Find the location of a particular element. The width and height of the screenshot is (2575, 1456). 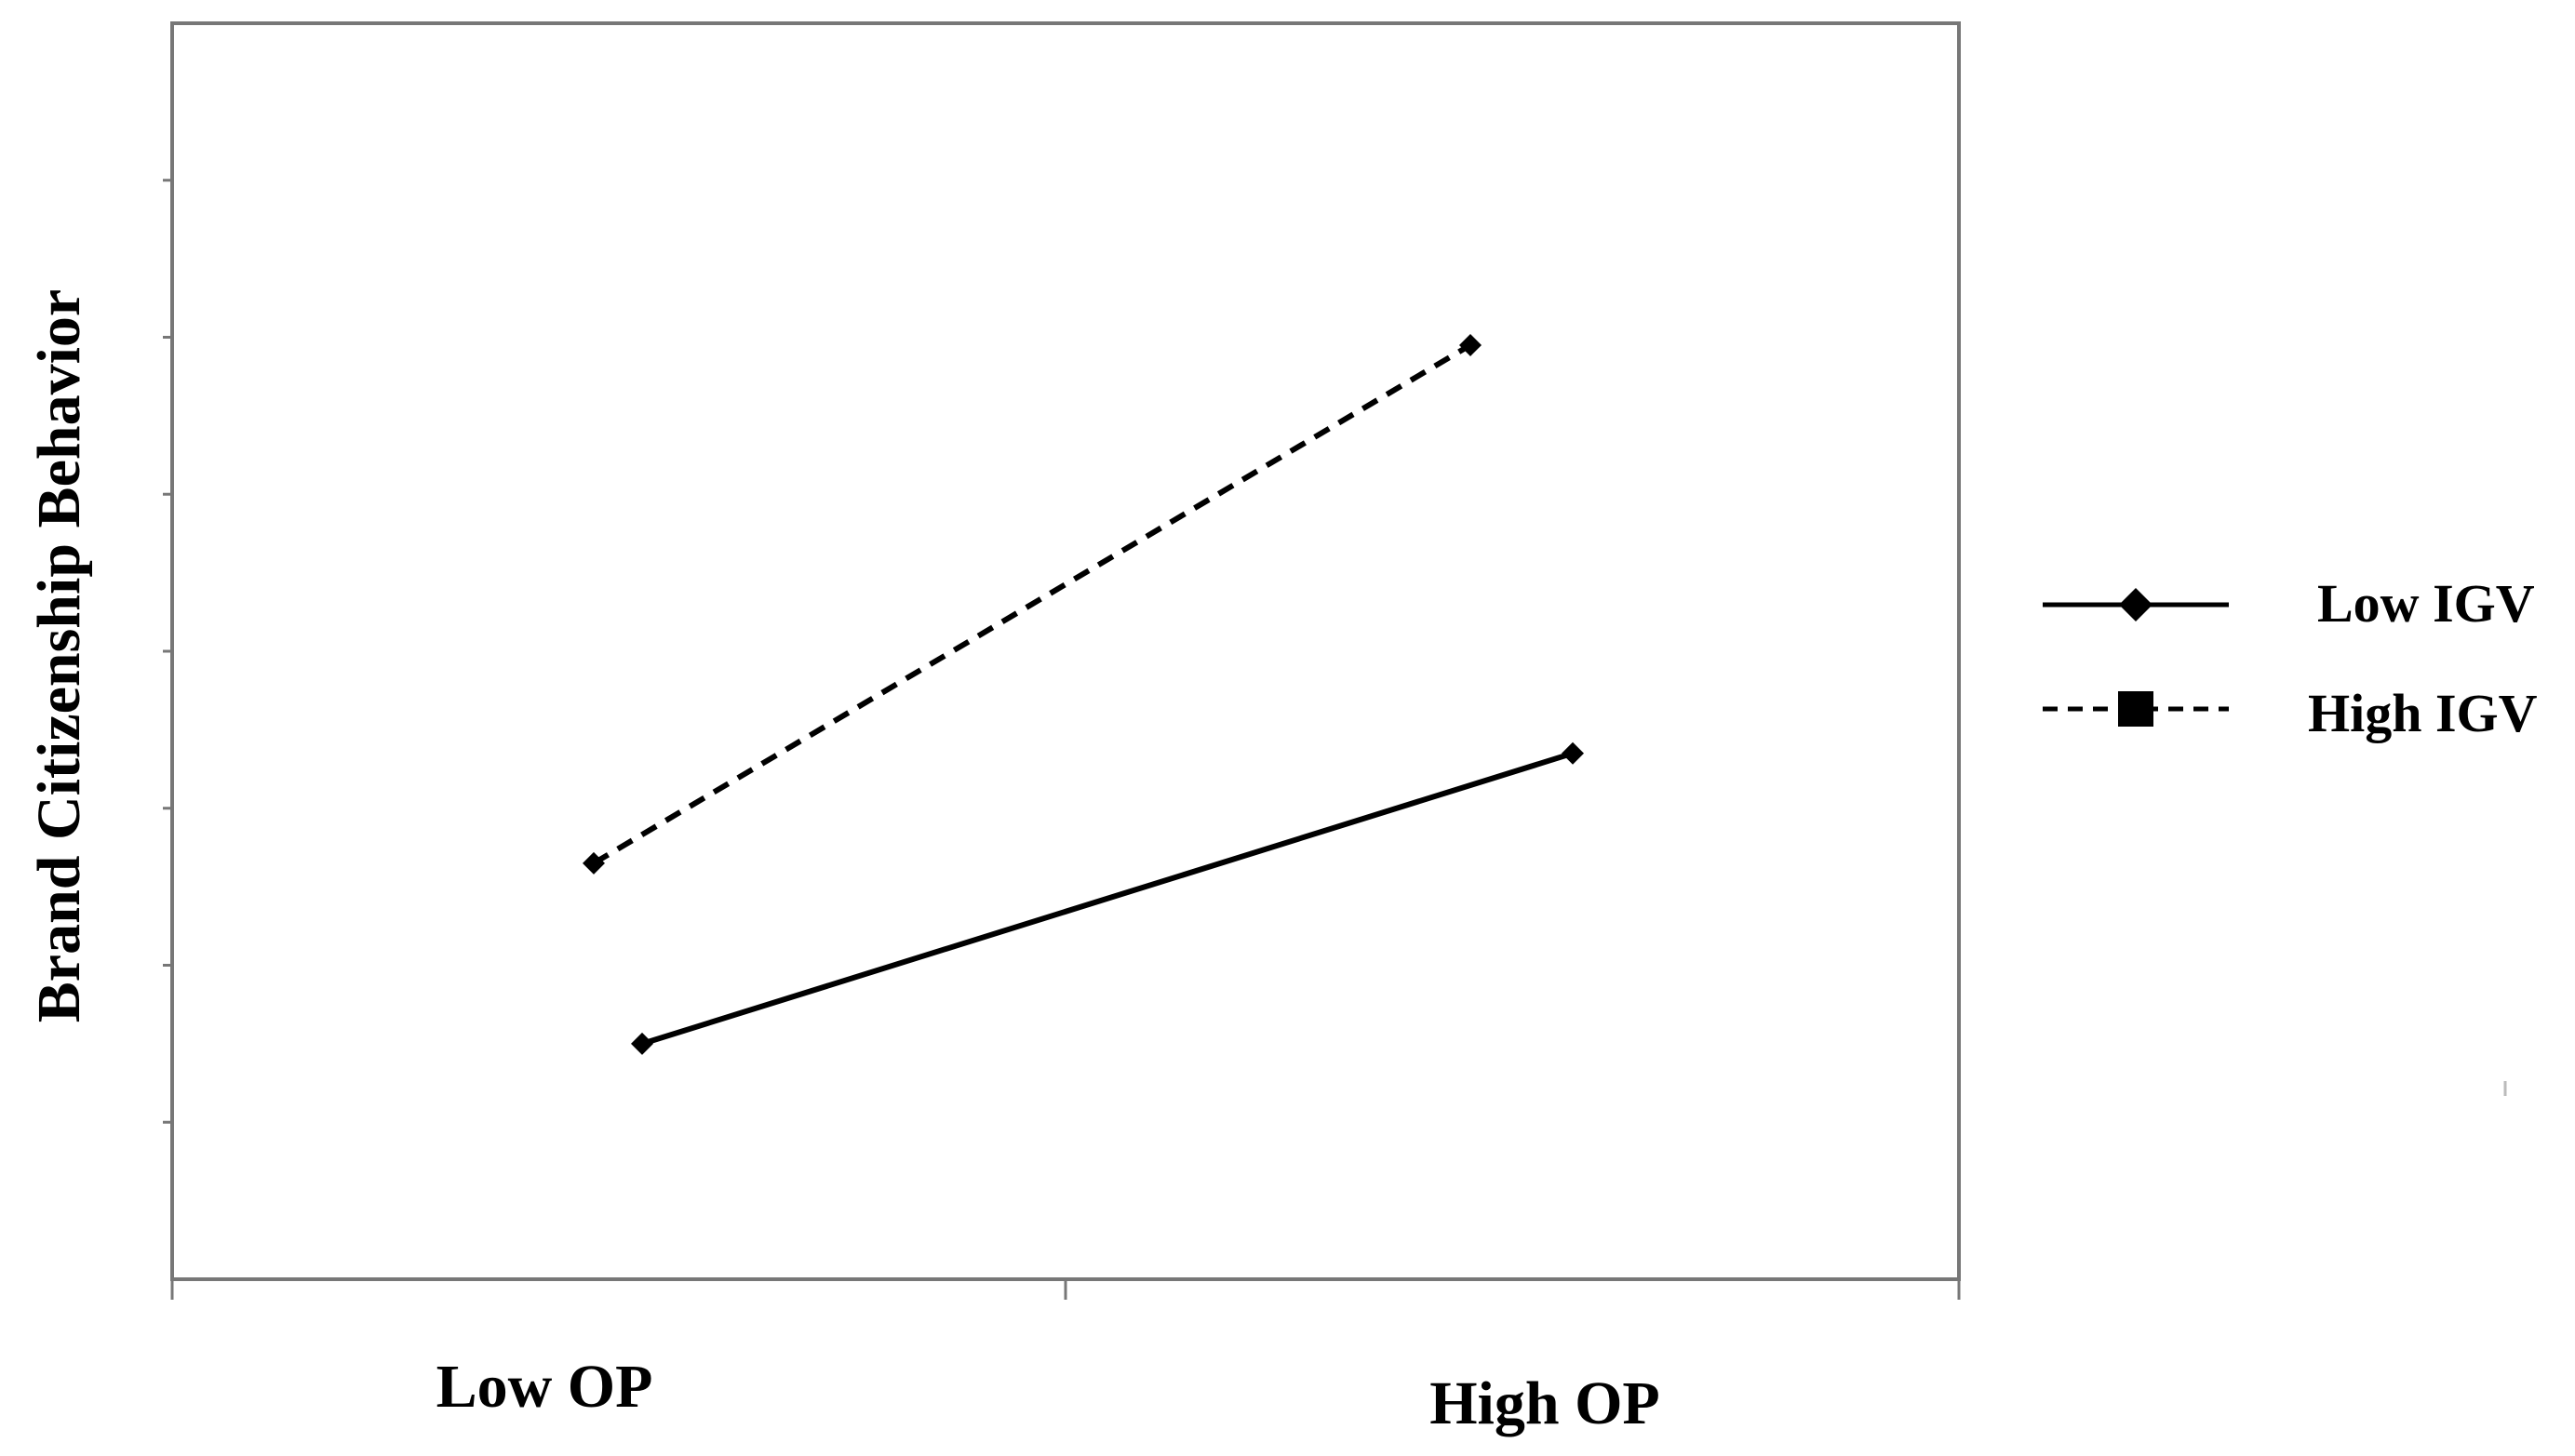

y-axis-ticks is located at coordinates (167, 651).